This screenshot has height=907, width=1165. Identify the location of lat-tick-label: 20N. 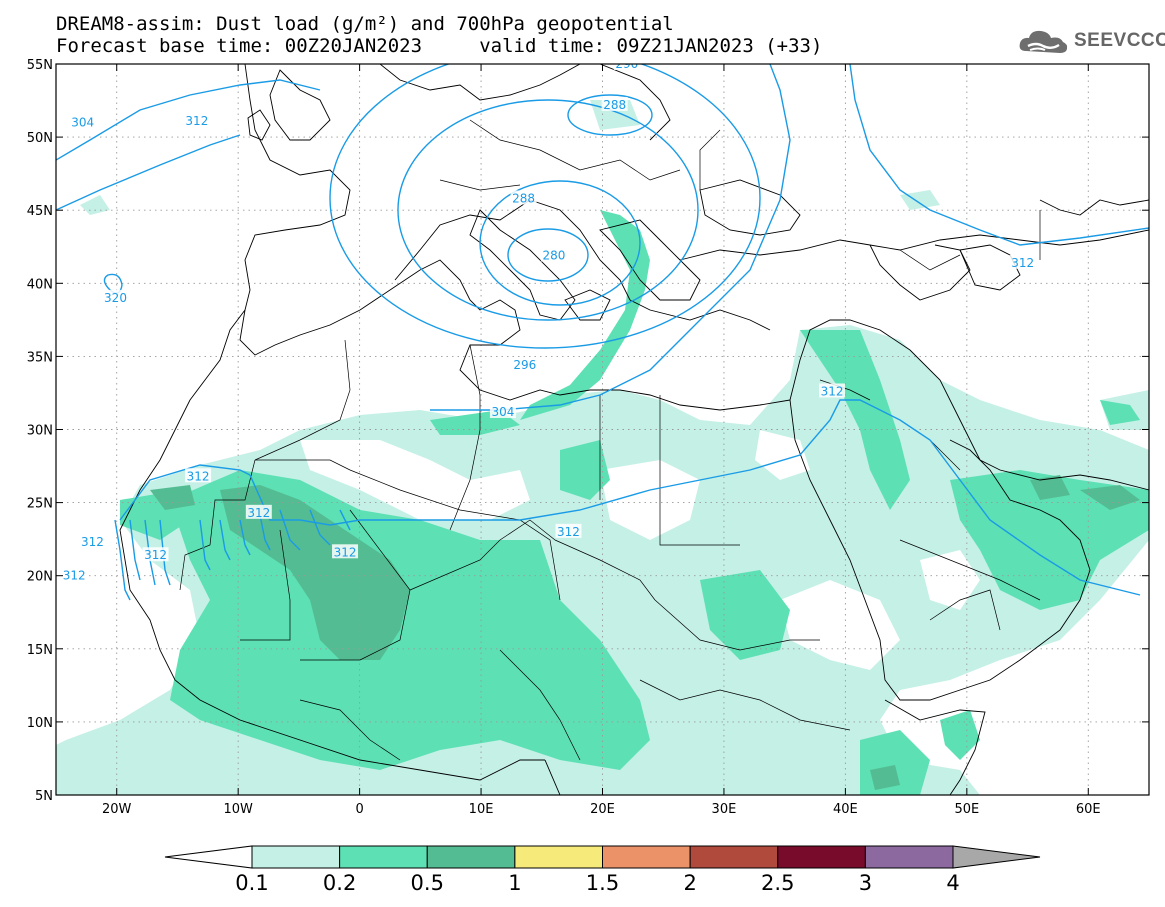
(40, 577).